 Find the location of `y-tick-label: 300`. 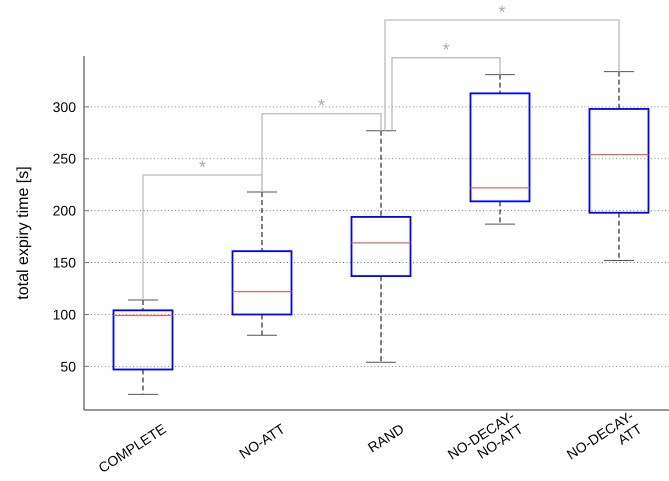

y-tick-label: 300 is located at coordinates (64, 106).